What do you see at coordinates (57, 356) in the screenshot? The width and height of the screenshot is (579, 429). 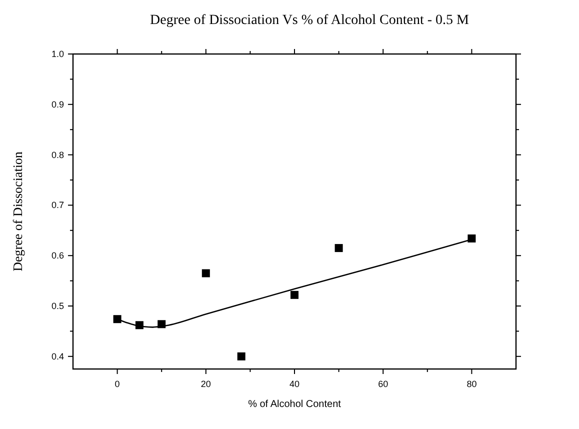 I see `y-tick-label: 0.4` at bounding box center [57, 356].